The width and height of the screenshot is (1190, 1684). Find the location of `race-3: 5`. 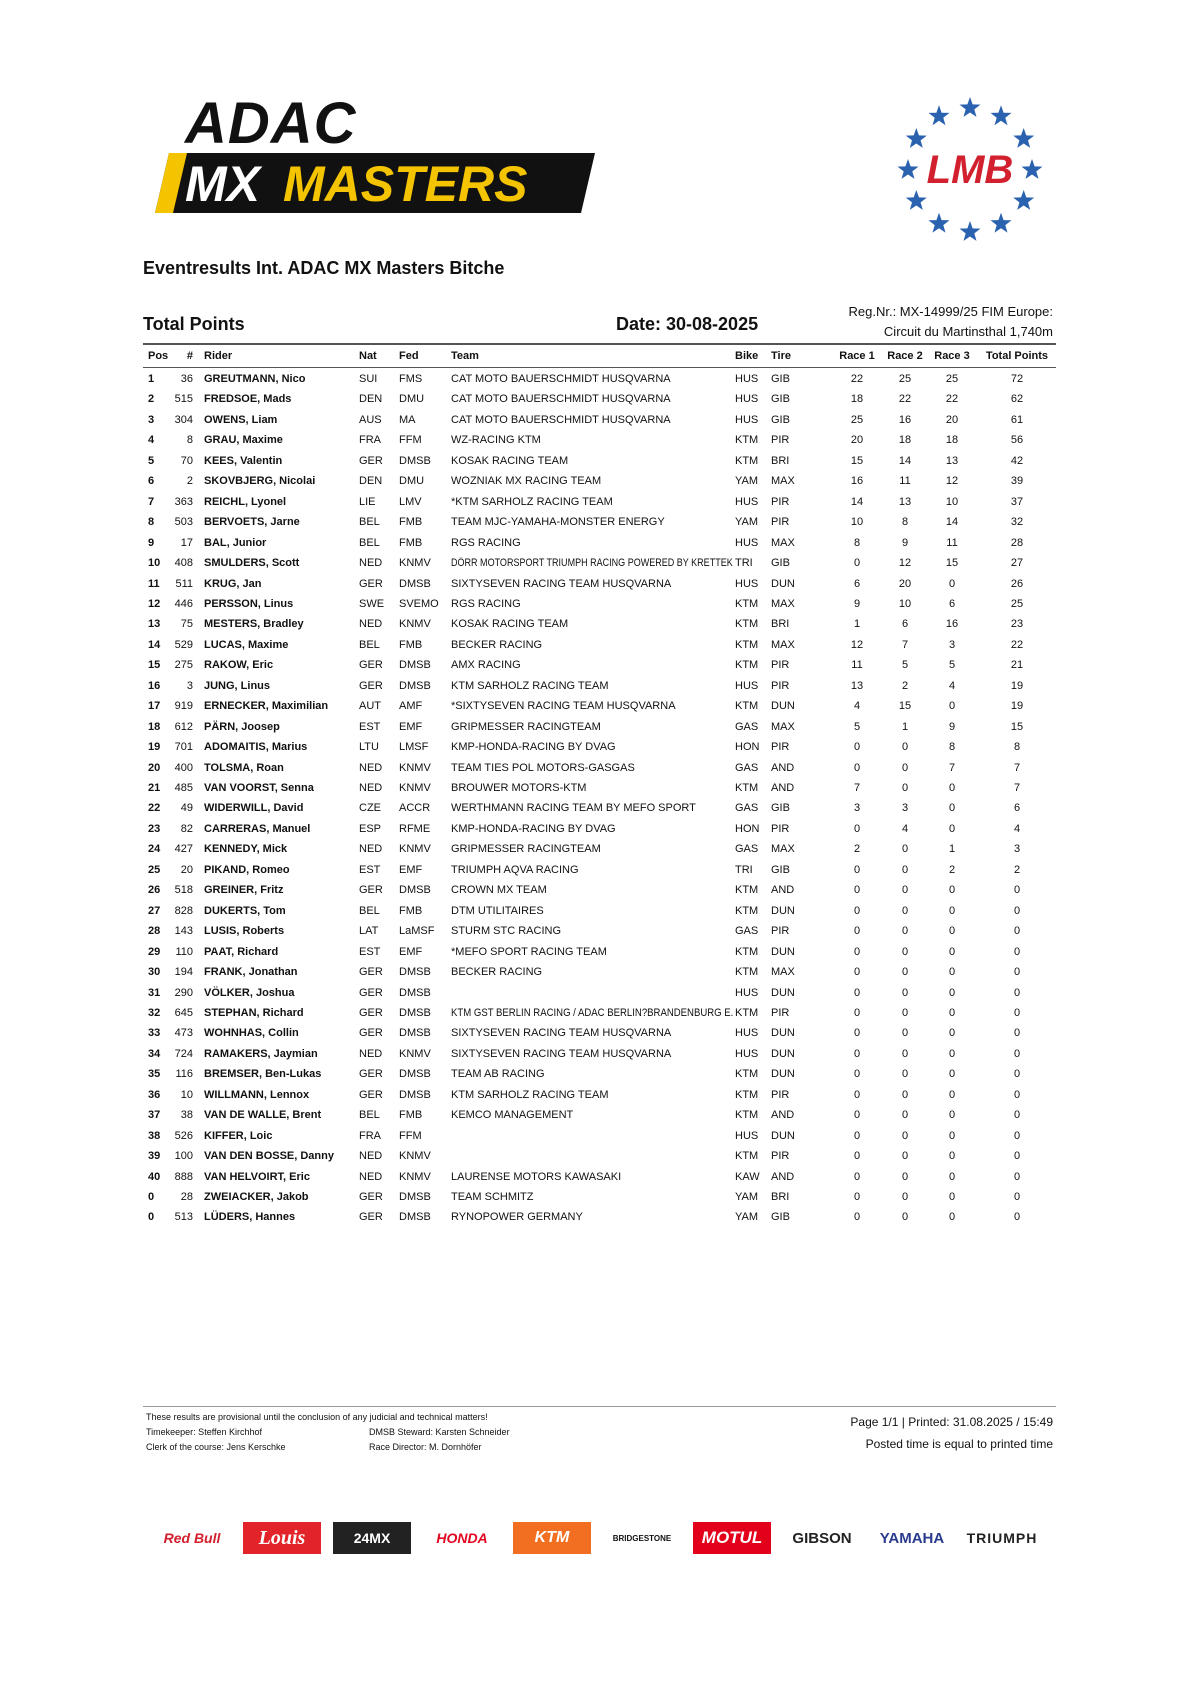

race-3: 5 is located at coordinates (952, 665).